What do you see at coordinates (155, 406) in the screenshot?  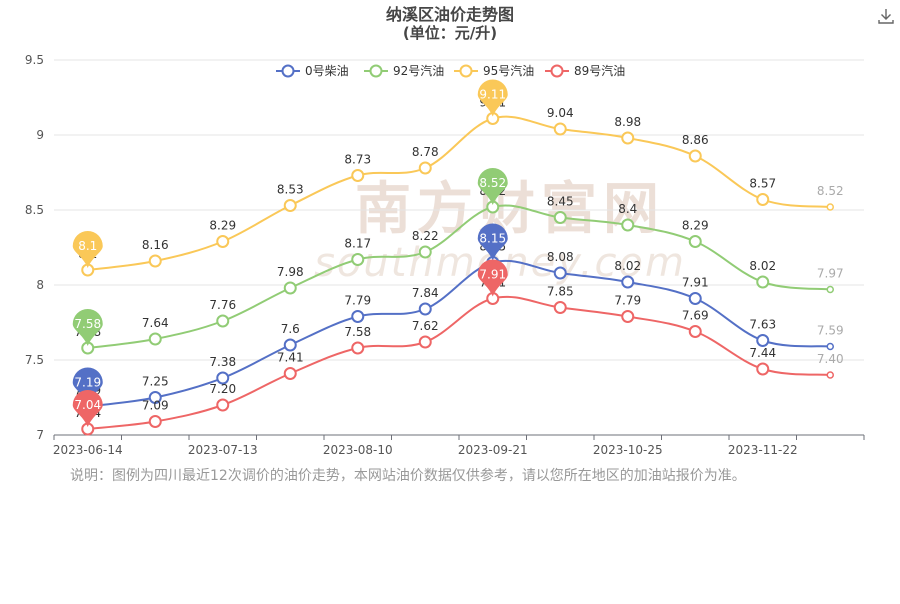 I see `data-label: 7.09` at bounding box center [155, 406].